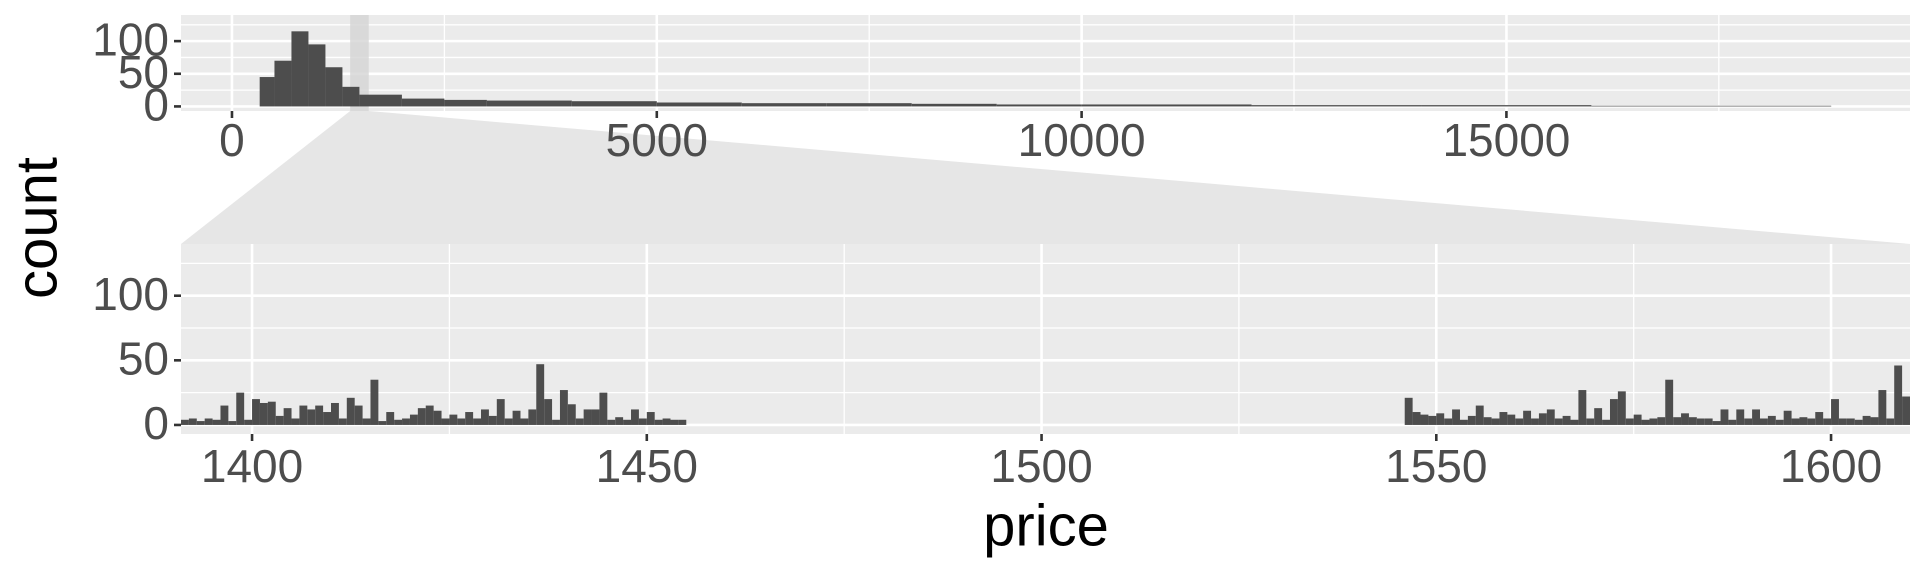 Image resolution: width=1920 pixels, height=576 pixels. Describe the element at coordinates (1506, 140) in the screenshot. I see `x-tick-label: 15000` at that location.